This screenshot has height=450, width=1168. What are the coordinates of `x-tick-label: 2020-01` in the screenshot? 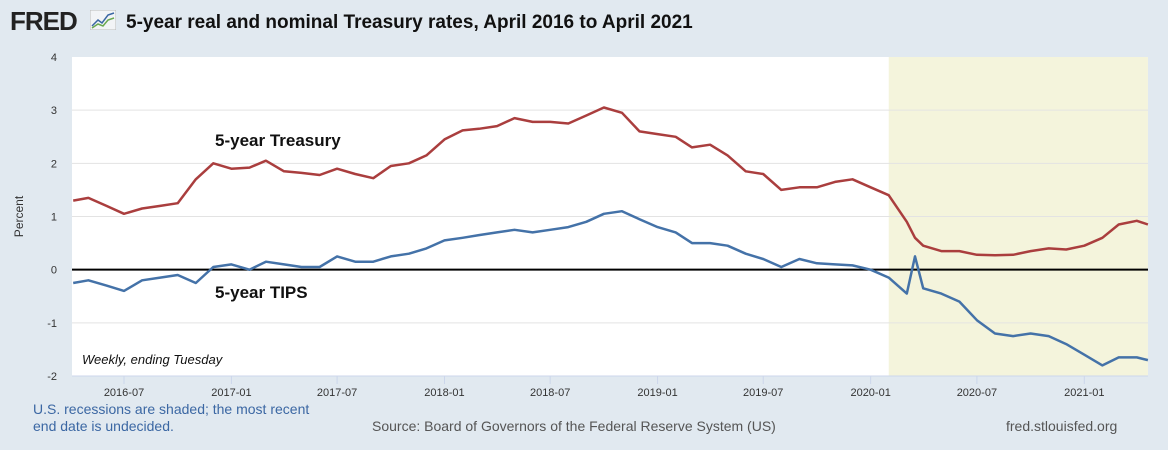 It's located at (870, 393).